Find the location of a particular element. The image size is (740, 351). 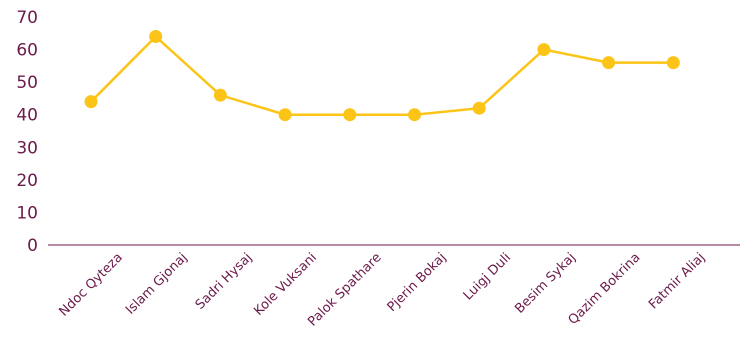

y-tick-label: 0 is located at coordinates (32, 246).